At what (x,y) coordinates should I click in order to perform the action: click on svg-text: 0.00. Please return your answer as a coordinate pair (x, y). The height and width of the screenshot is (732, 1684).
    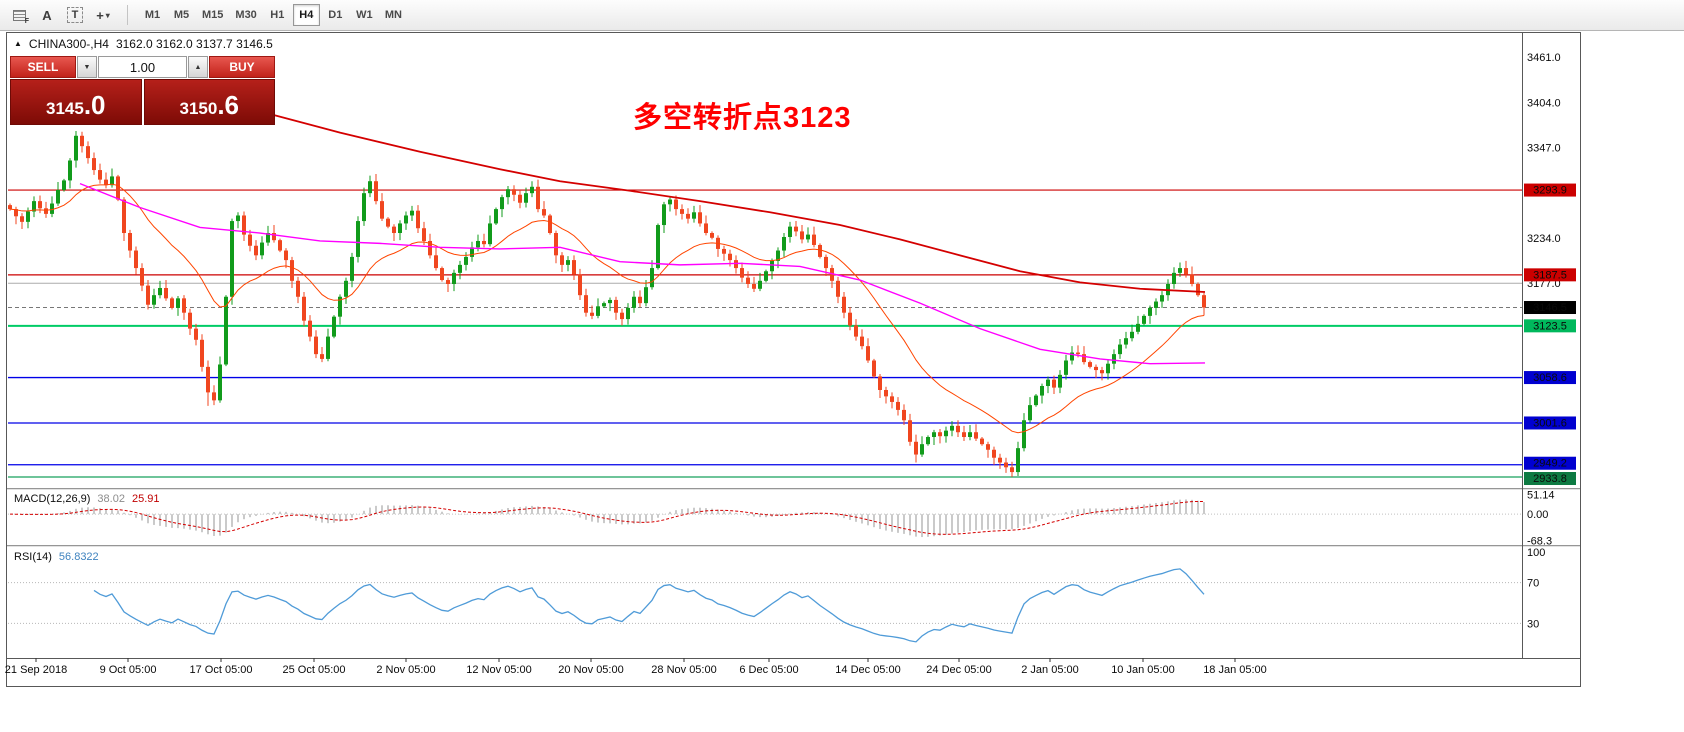
    Looking at the image, I should click on (1537, 515).